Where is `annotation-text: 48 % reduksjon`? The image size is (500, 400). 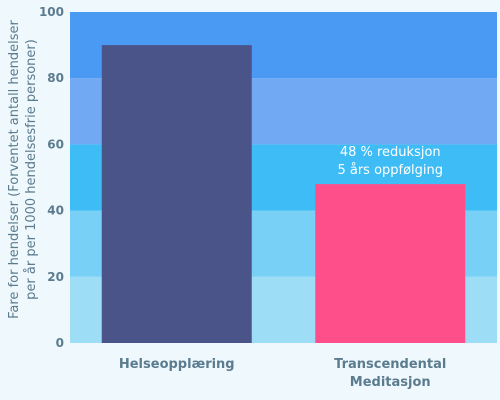 annotation-text: 48 % reduksjon is located at coordinates (390, 152).